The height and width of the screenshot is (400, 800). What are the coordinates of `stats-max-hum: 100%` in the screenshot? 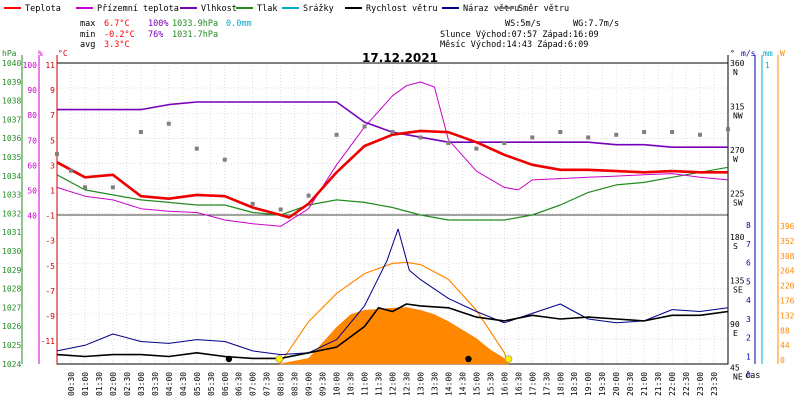 It's located at (158, 24).